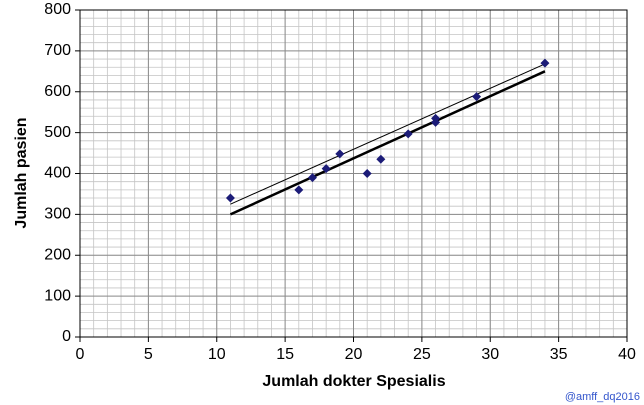 The width and height of the screenshot is (644, 405). I want to click on y-tick-label: 100, so click(57, 295).